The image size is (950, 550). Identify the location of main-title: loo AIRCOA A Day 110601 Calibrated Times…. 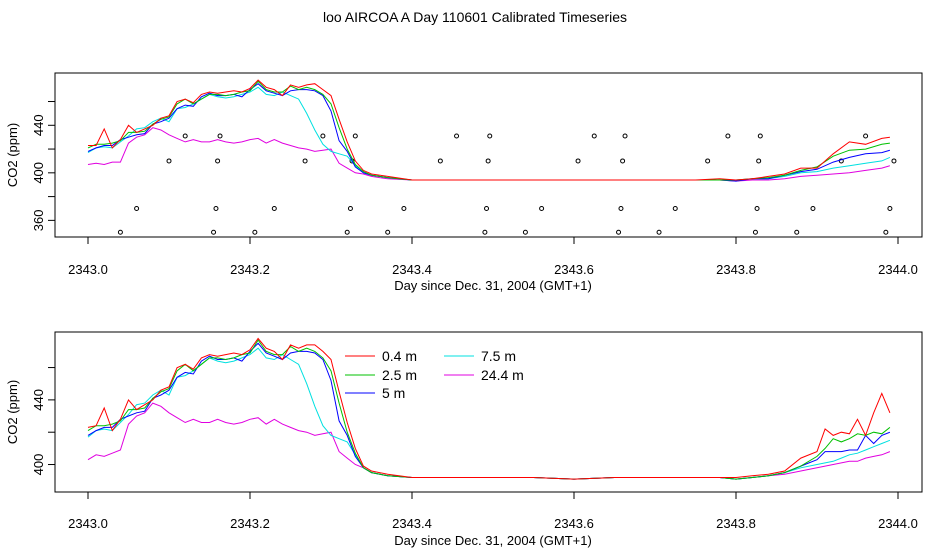
(474, 17).